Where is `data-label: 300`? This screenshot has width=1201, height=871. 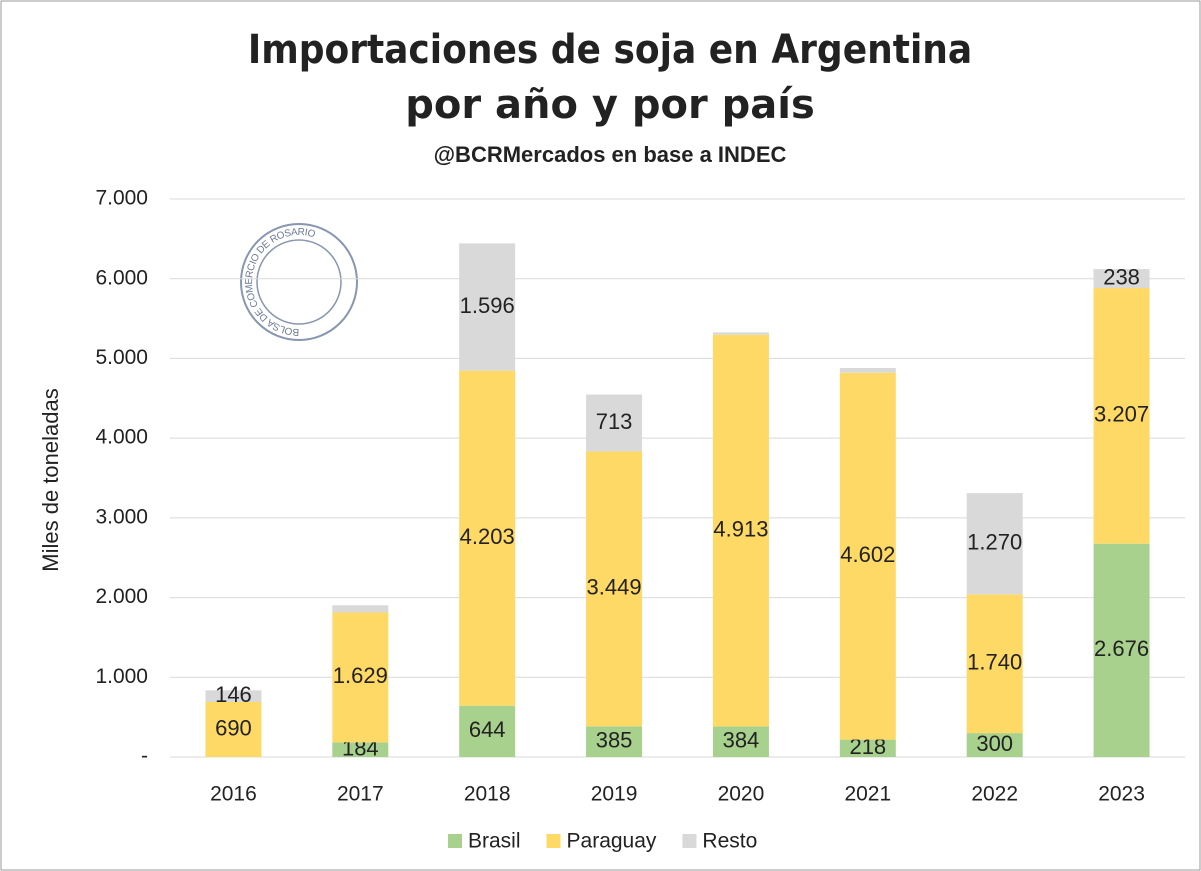 data-label: 300 is located at coordinates (994, 743).